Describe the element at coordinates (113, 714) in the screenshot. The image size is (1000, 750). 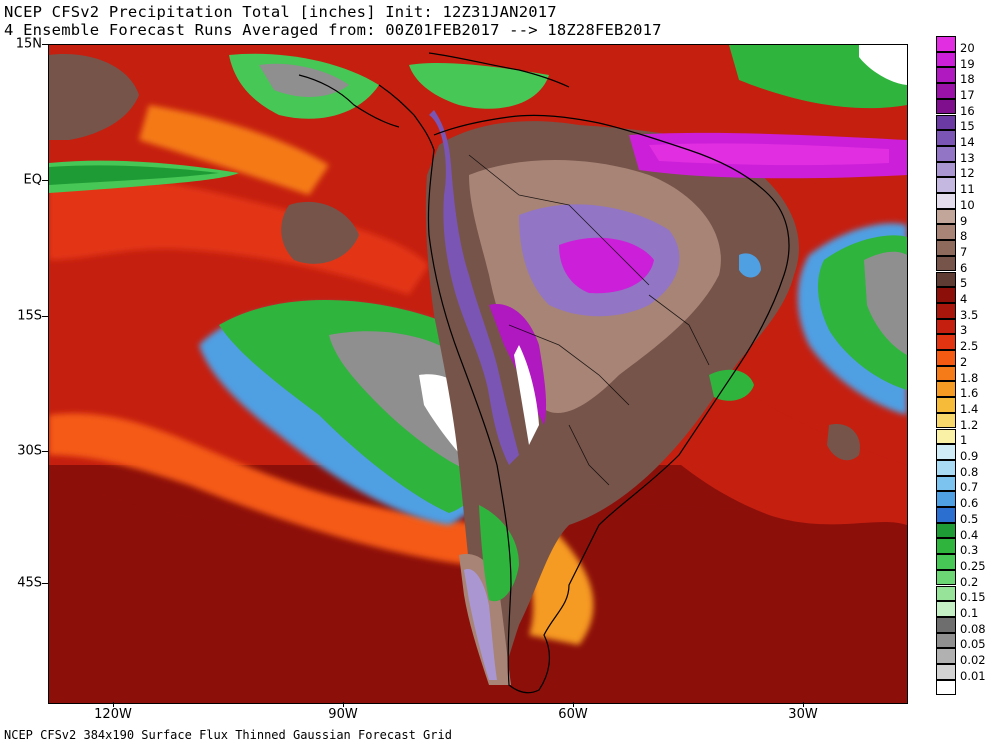
I see `lon-label-120w: 120W` at that location.